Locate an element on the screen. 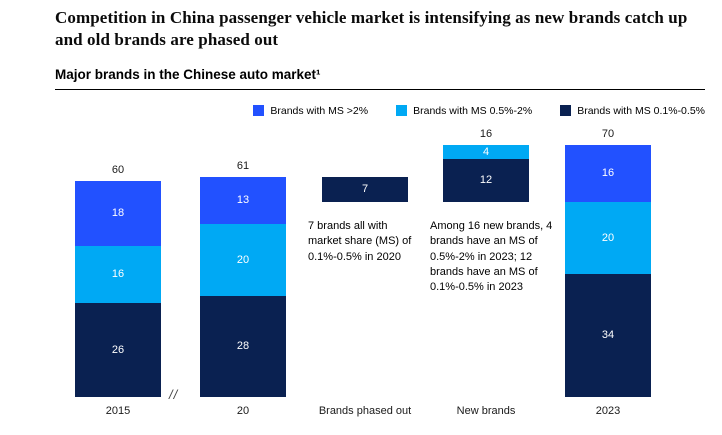 The image size is (722, 435). bar-2023-segment-ms_gt_2: 16 is located at coordinates (608, 173).